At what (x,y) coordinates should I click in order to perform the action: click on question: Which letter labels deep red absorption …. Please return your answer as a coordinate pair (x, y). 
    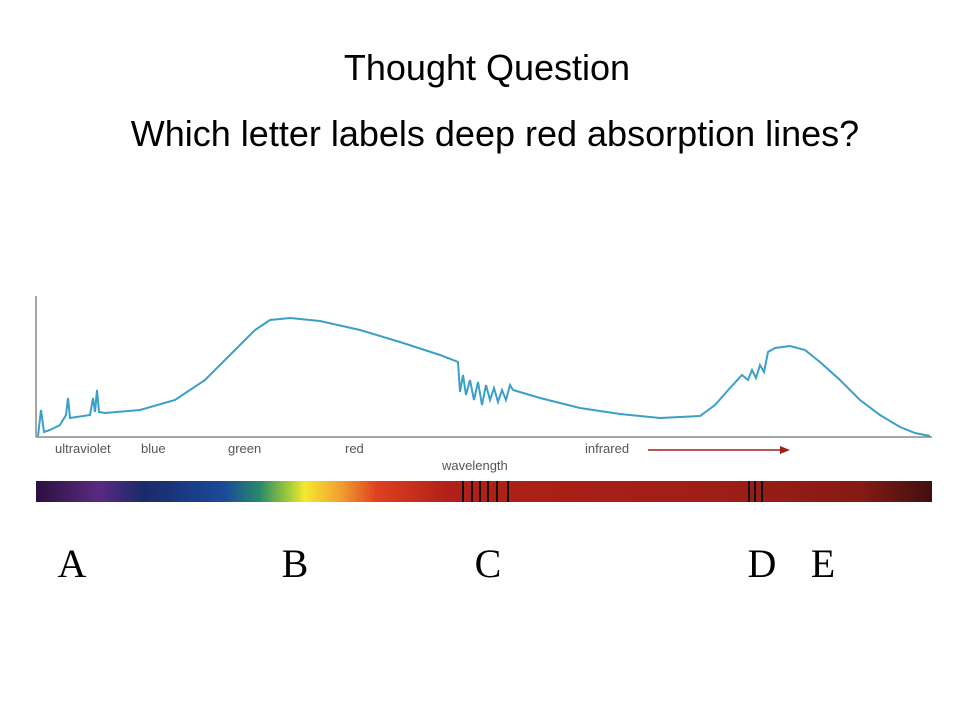
    Looking at the image, I should click on (495, 133).